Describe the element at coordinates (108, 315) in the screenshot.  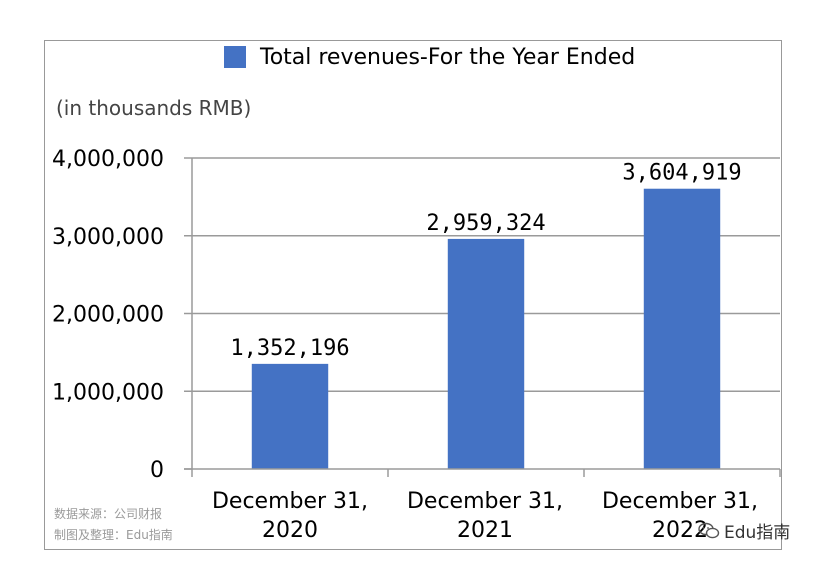
I see `y-tick-label: 2,000,000` at that location.